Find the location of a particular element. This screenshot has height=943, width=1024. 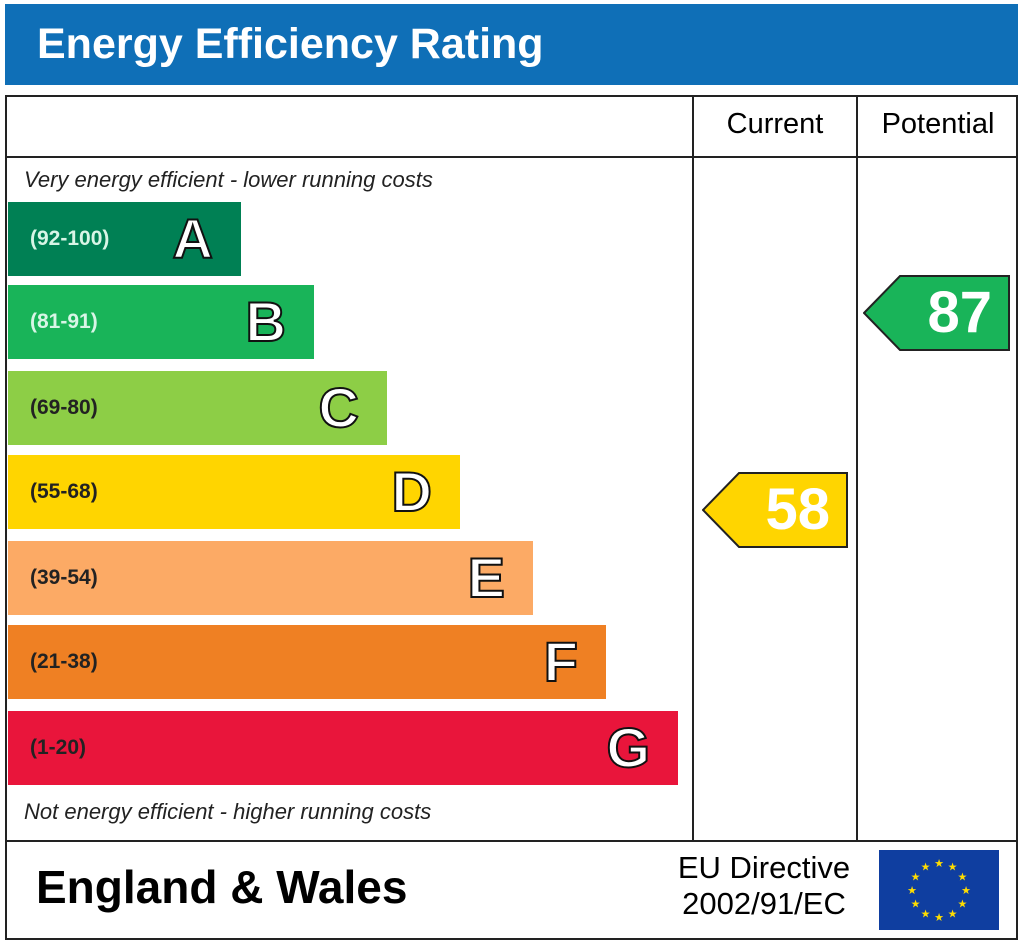

eu-directive: EU Directive 2002/91/EC is located at coordinates (764, 886).